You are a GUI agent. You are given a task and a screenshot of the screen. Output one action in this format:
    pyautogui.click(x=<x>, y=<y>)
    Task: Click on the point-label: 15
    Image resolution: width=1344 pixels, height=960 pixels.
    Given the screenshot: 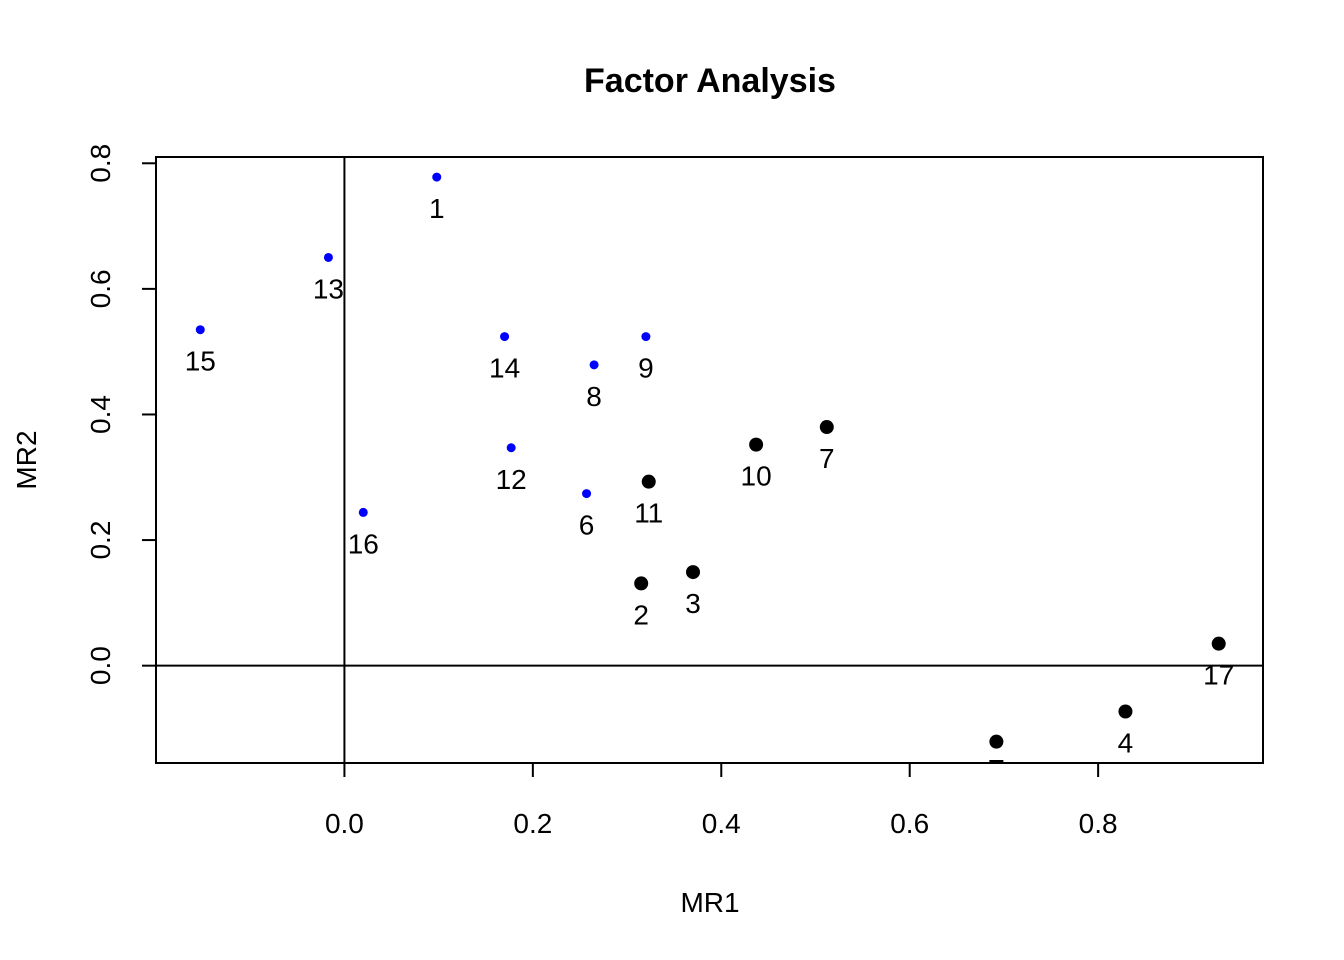 What is the action you would take?
    pyautogui.click(x=200, y=361)
    